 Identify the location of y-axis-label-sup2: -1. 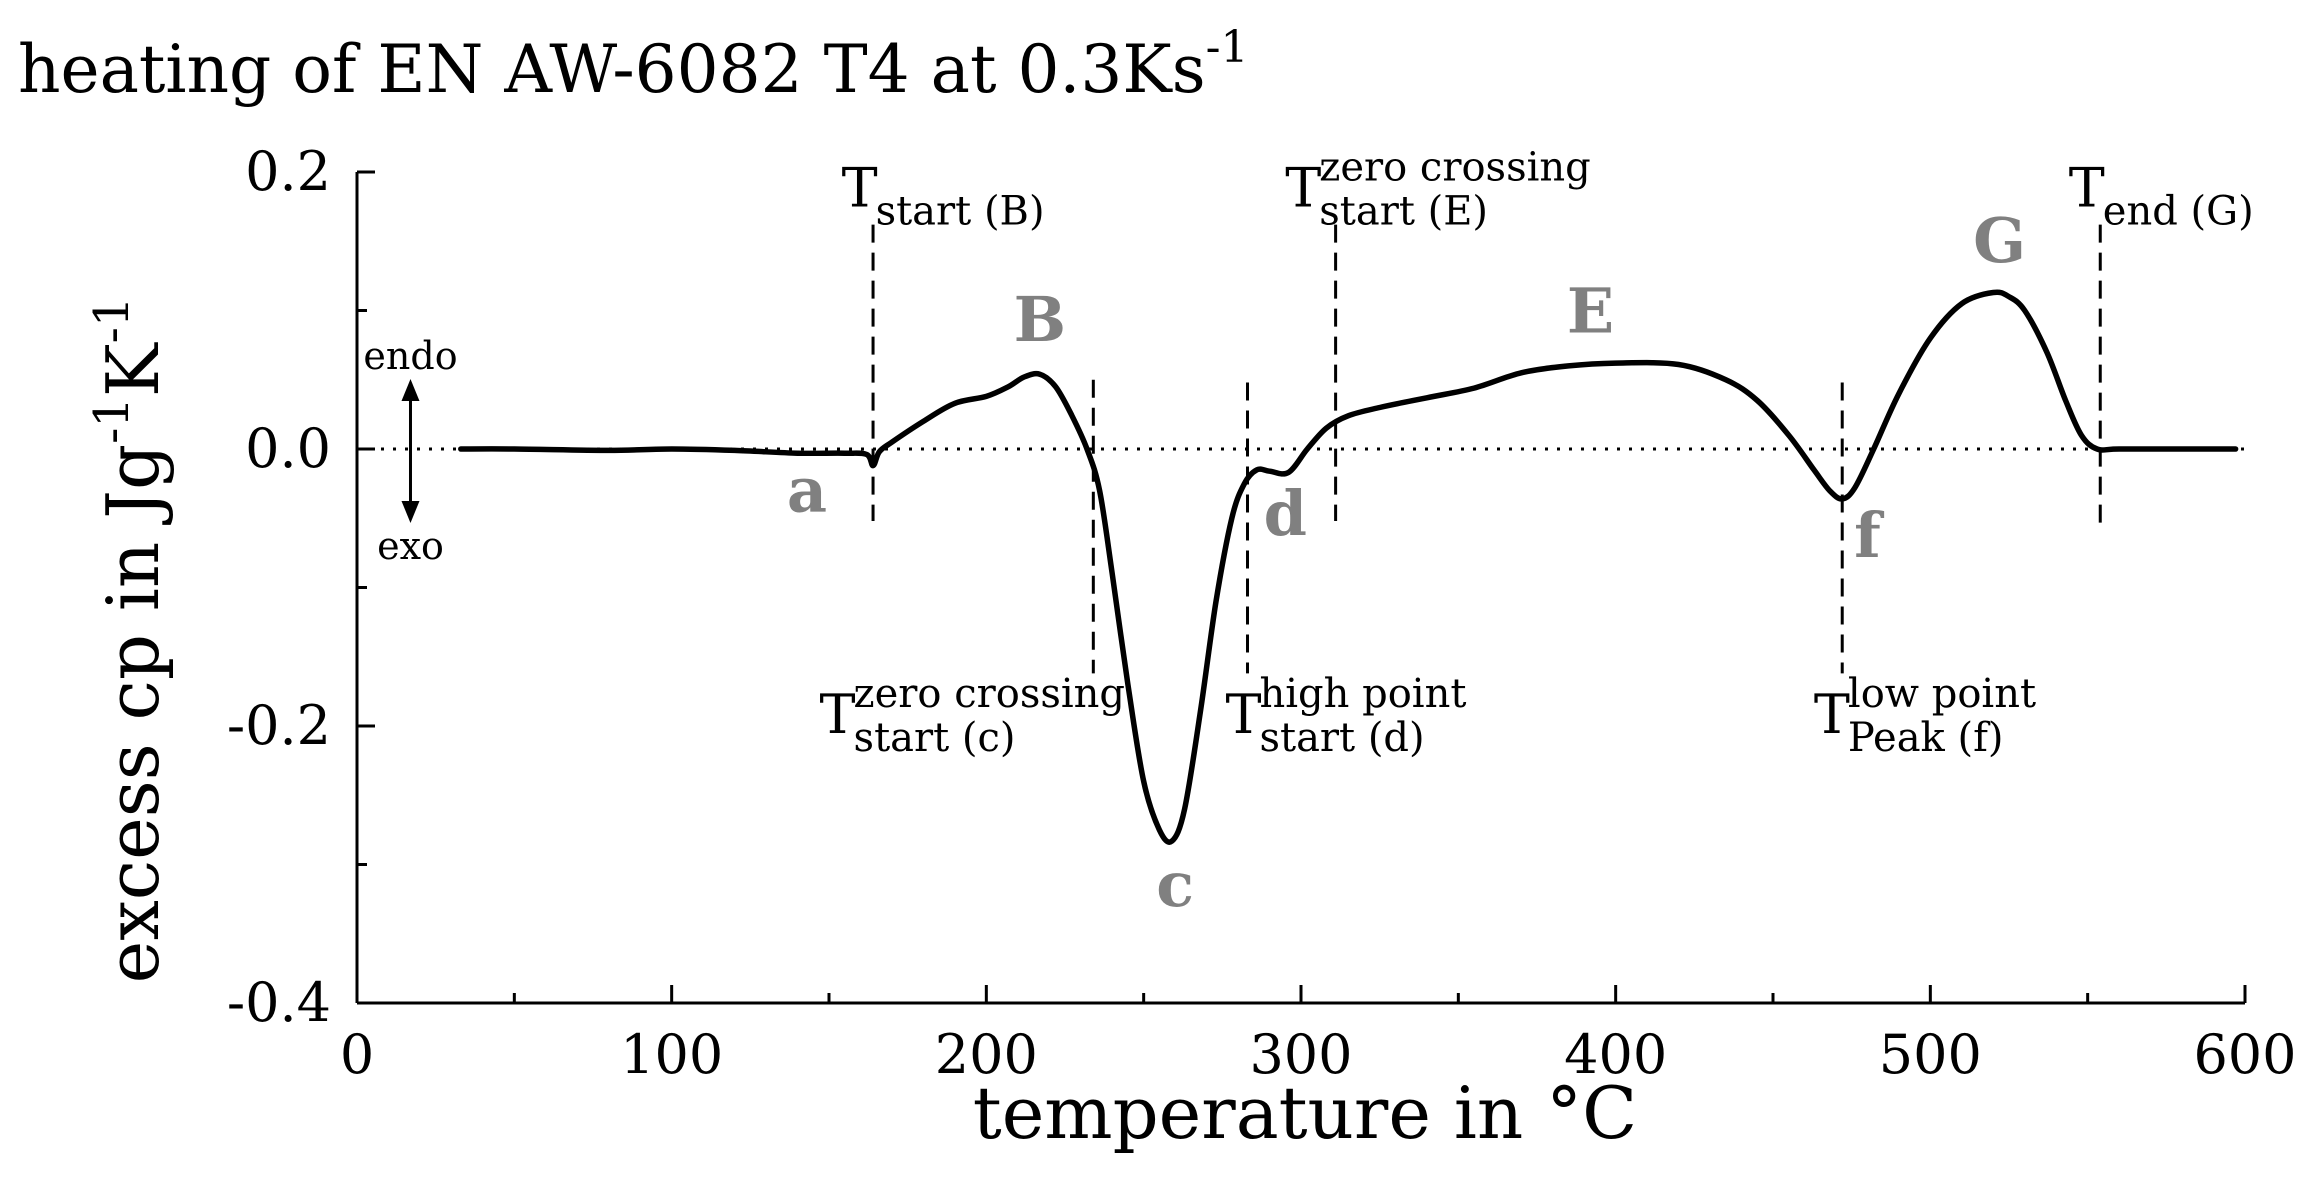
(112, 320).